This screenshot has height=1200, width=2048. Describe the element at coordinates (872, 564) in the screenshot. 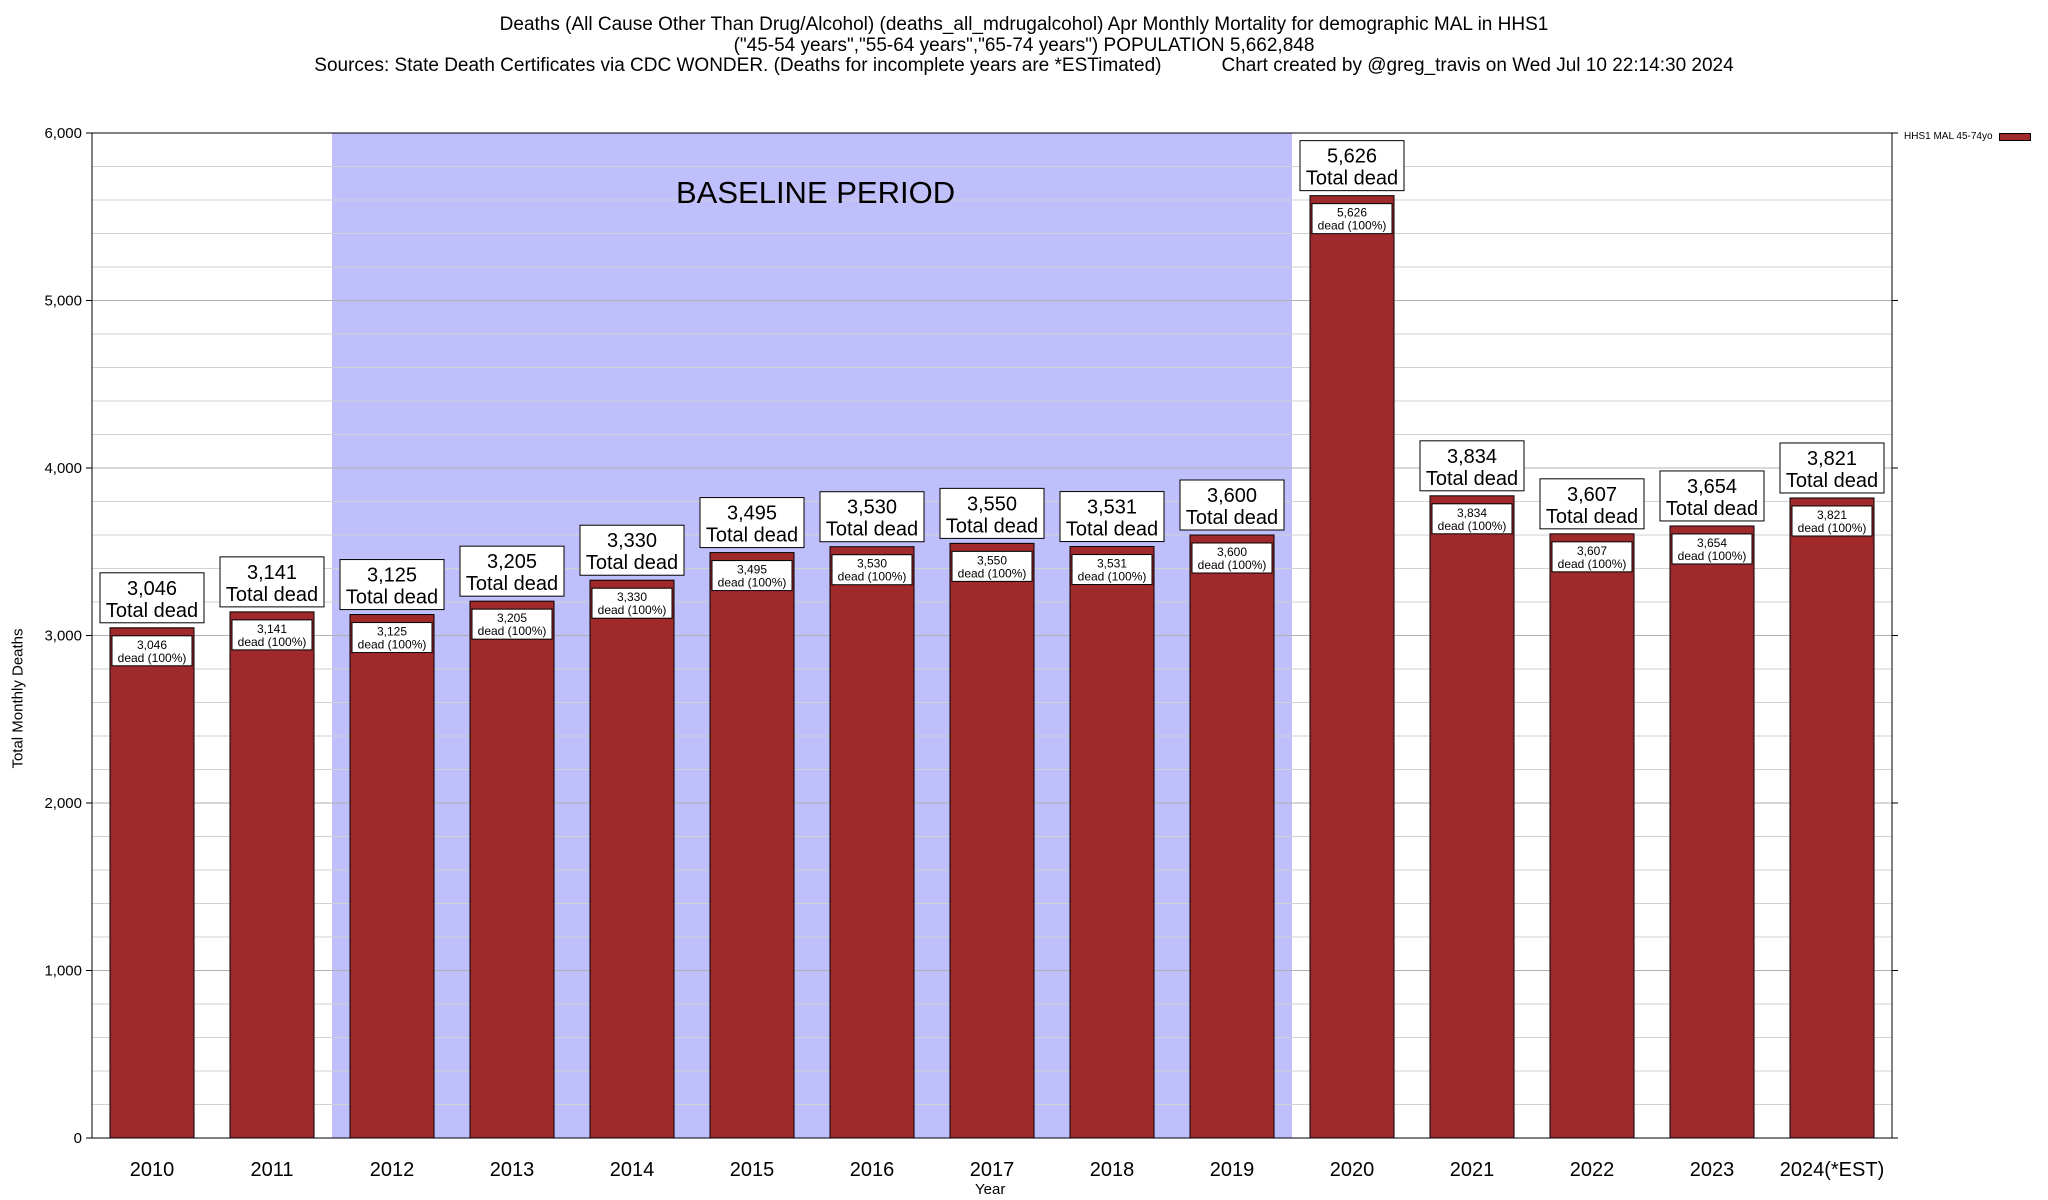

I see `bar-inner-value-label: 3,530` at that location.